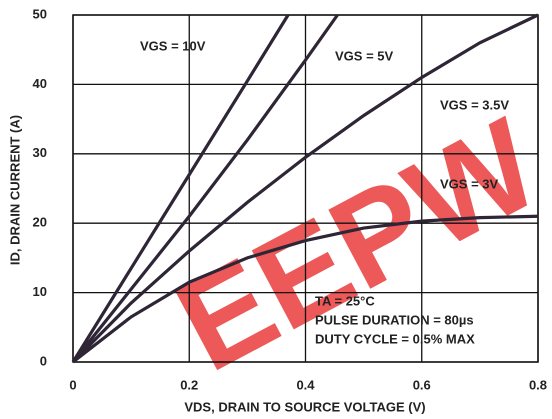  I want to click on x-axis-label: VDS, DRAIN TO SOURCE VOLTAGE (V), so click(304, 406).